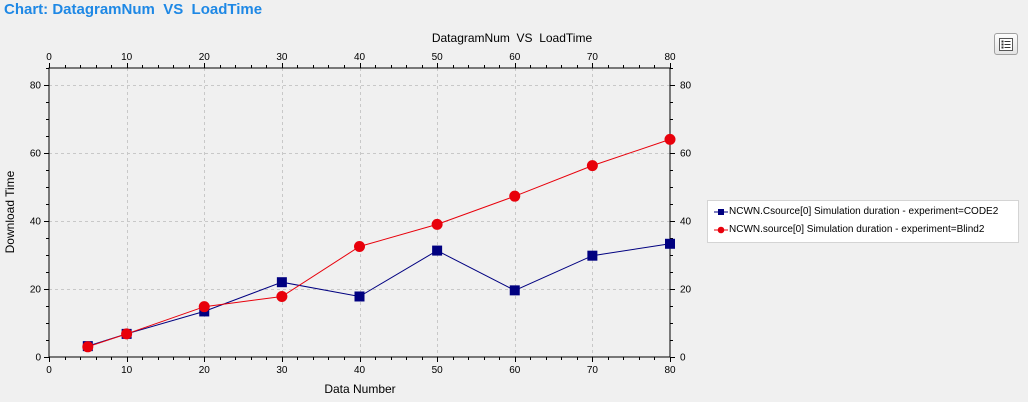 This screenshot has width=1028, height=402. I want to click on x-tick-label-top: 0, so click(49, 57).